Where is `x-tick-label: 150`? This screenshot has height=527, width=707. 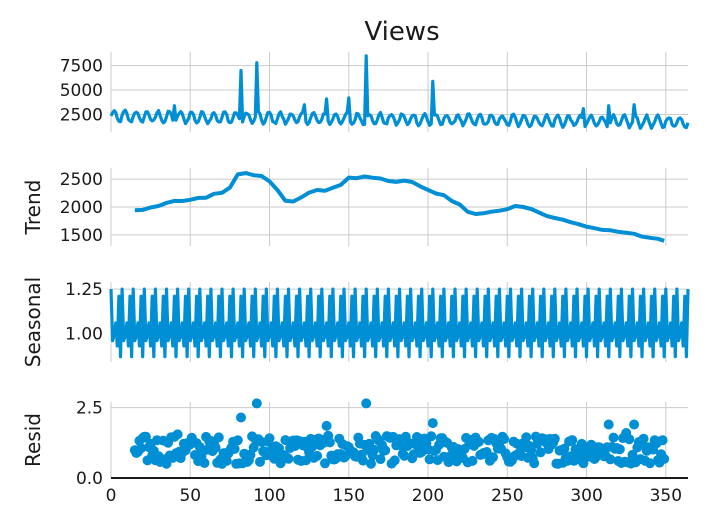
x-tick-label: 150 is located at coordinates (349, 496).